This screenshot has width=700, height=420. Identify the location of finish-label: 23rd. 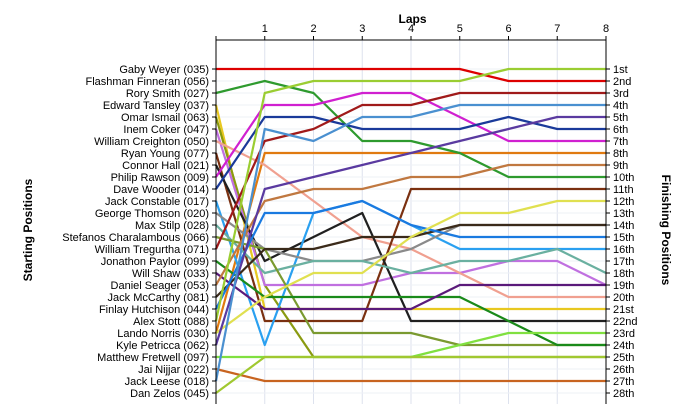
(624, 334).